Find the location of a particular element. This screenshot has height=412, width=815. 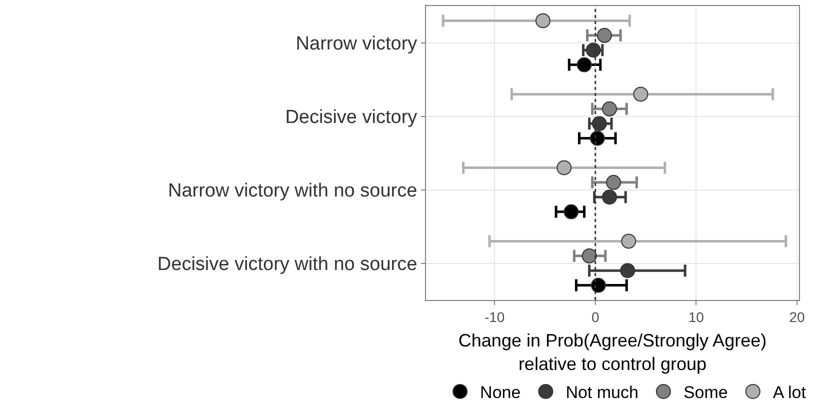

legend-label: Not much is located at coordinates (602, 392).